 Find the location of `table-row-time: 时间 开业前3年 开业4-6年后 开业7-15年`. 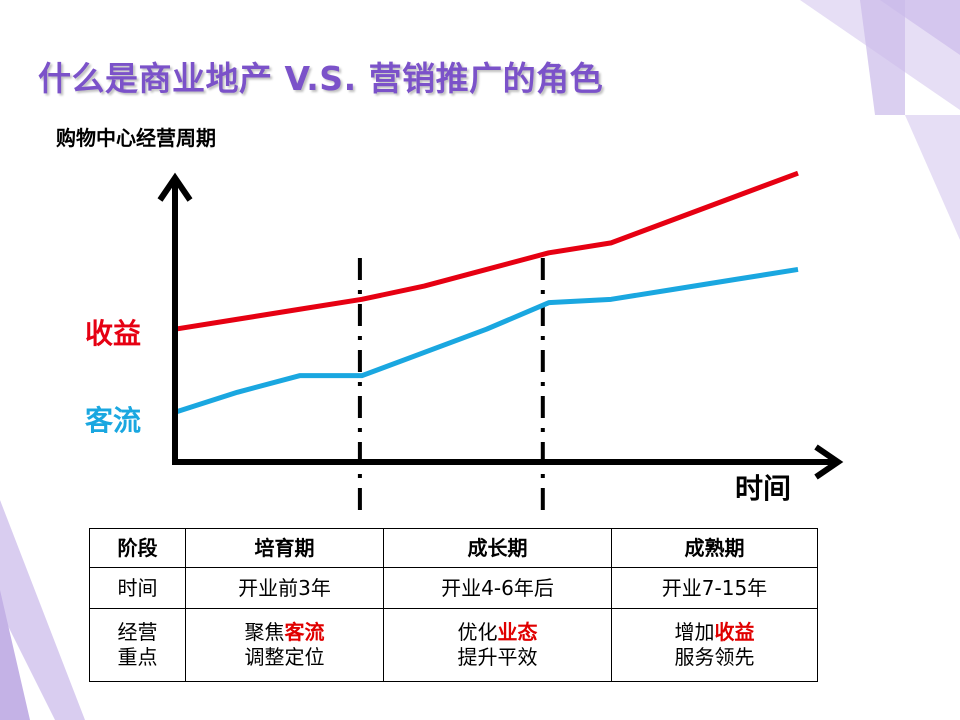

table-row-time: 时间 开业前3年 开业4-6年后 开业7-15年 is located at coordinates (453, 588).